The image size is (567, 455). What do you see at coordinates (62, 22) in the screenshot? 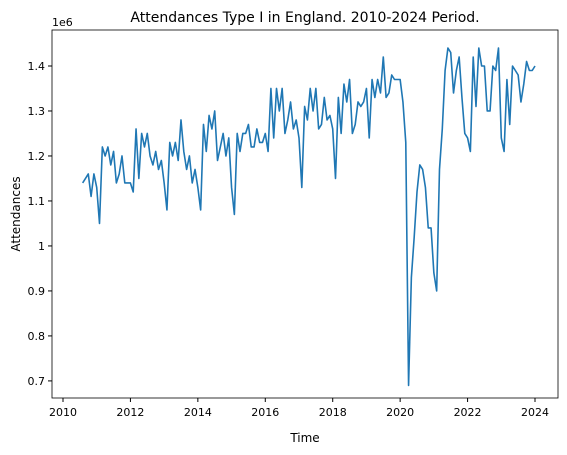
I see `y-offset-label: 1e6` at bounding box center [62, 22].